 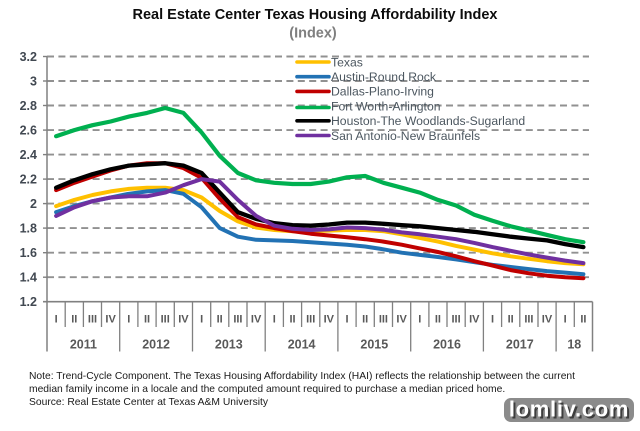 I want to click on svg-text: 1.8, so click(x=28, y=229).